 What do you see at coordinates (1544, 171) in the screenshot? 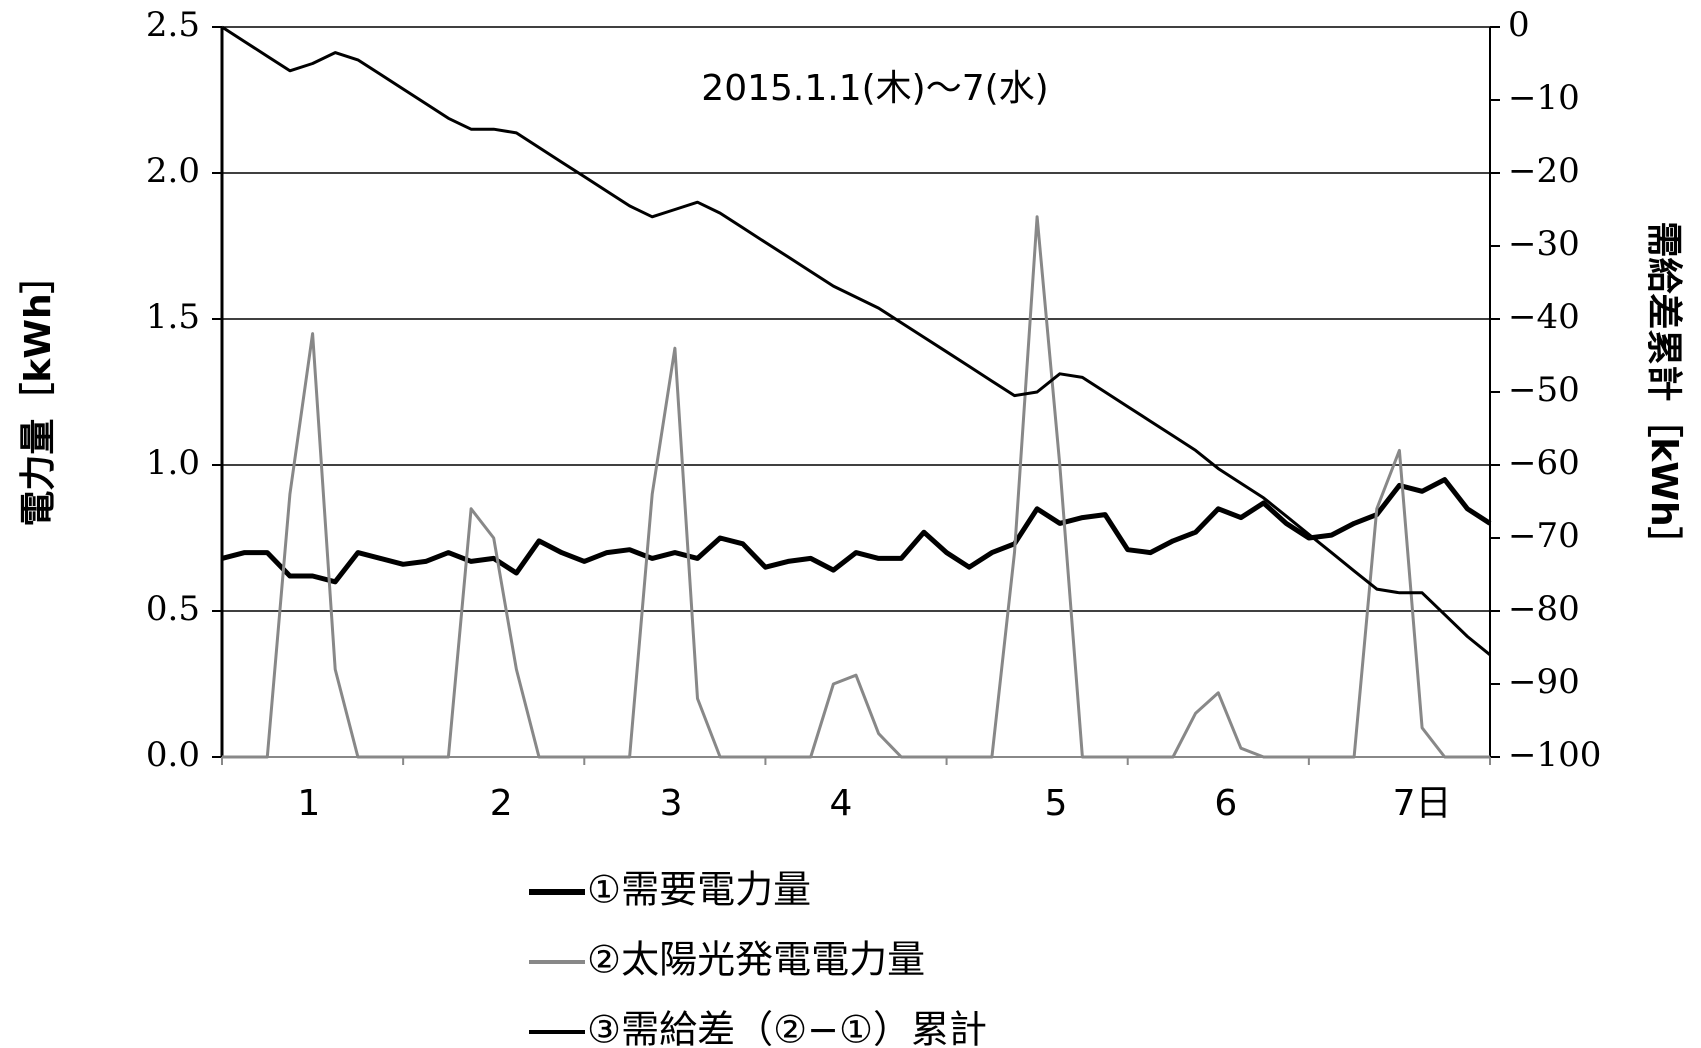
I see `y2-tick-label: −20` at bounding box center [1544, 171].